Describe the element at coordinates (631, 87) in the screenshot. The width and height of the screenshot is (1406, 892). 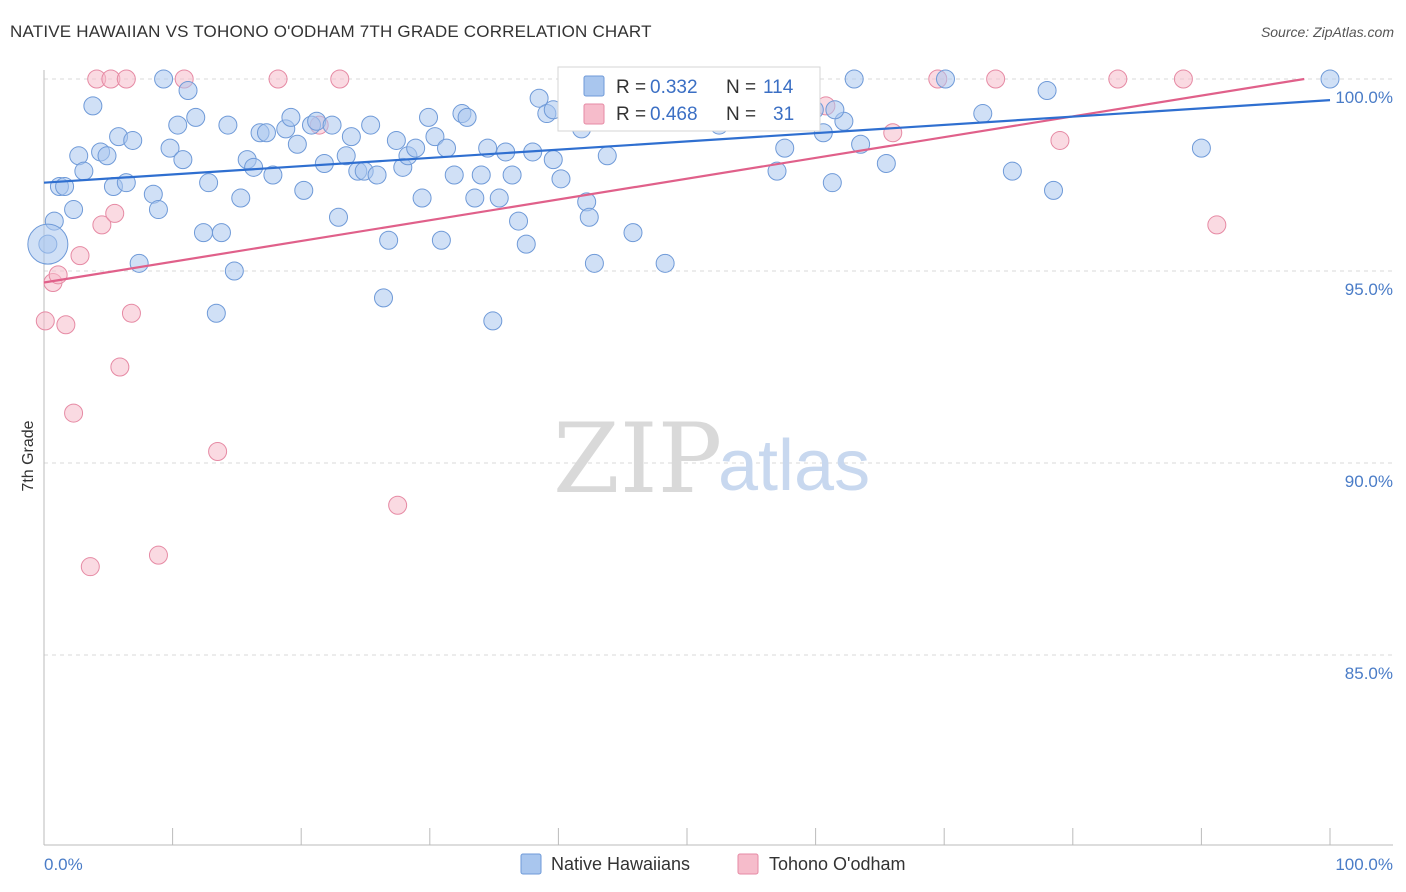
I see `legend-r-label-1: R =` at that location.